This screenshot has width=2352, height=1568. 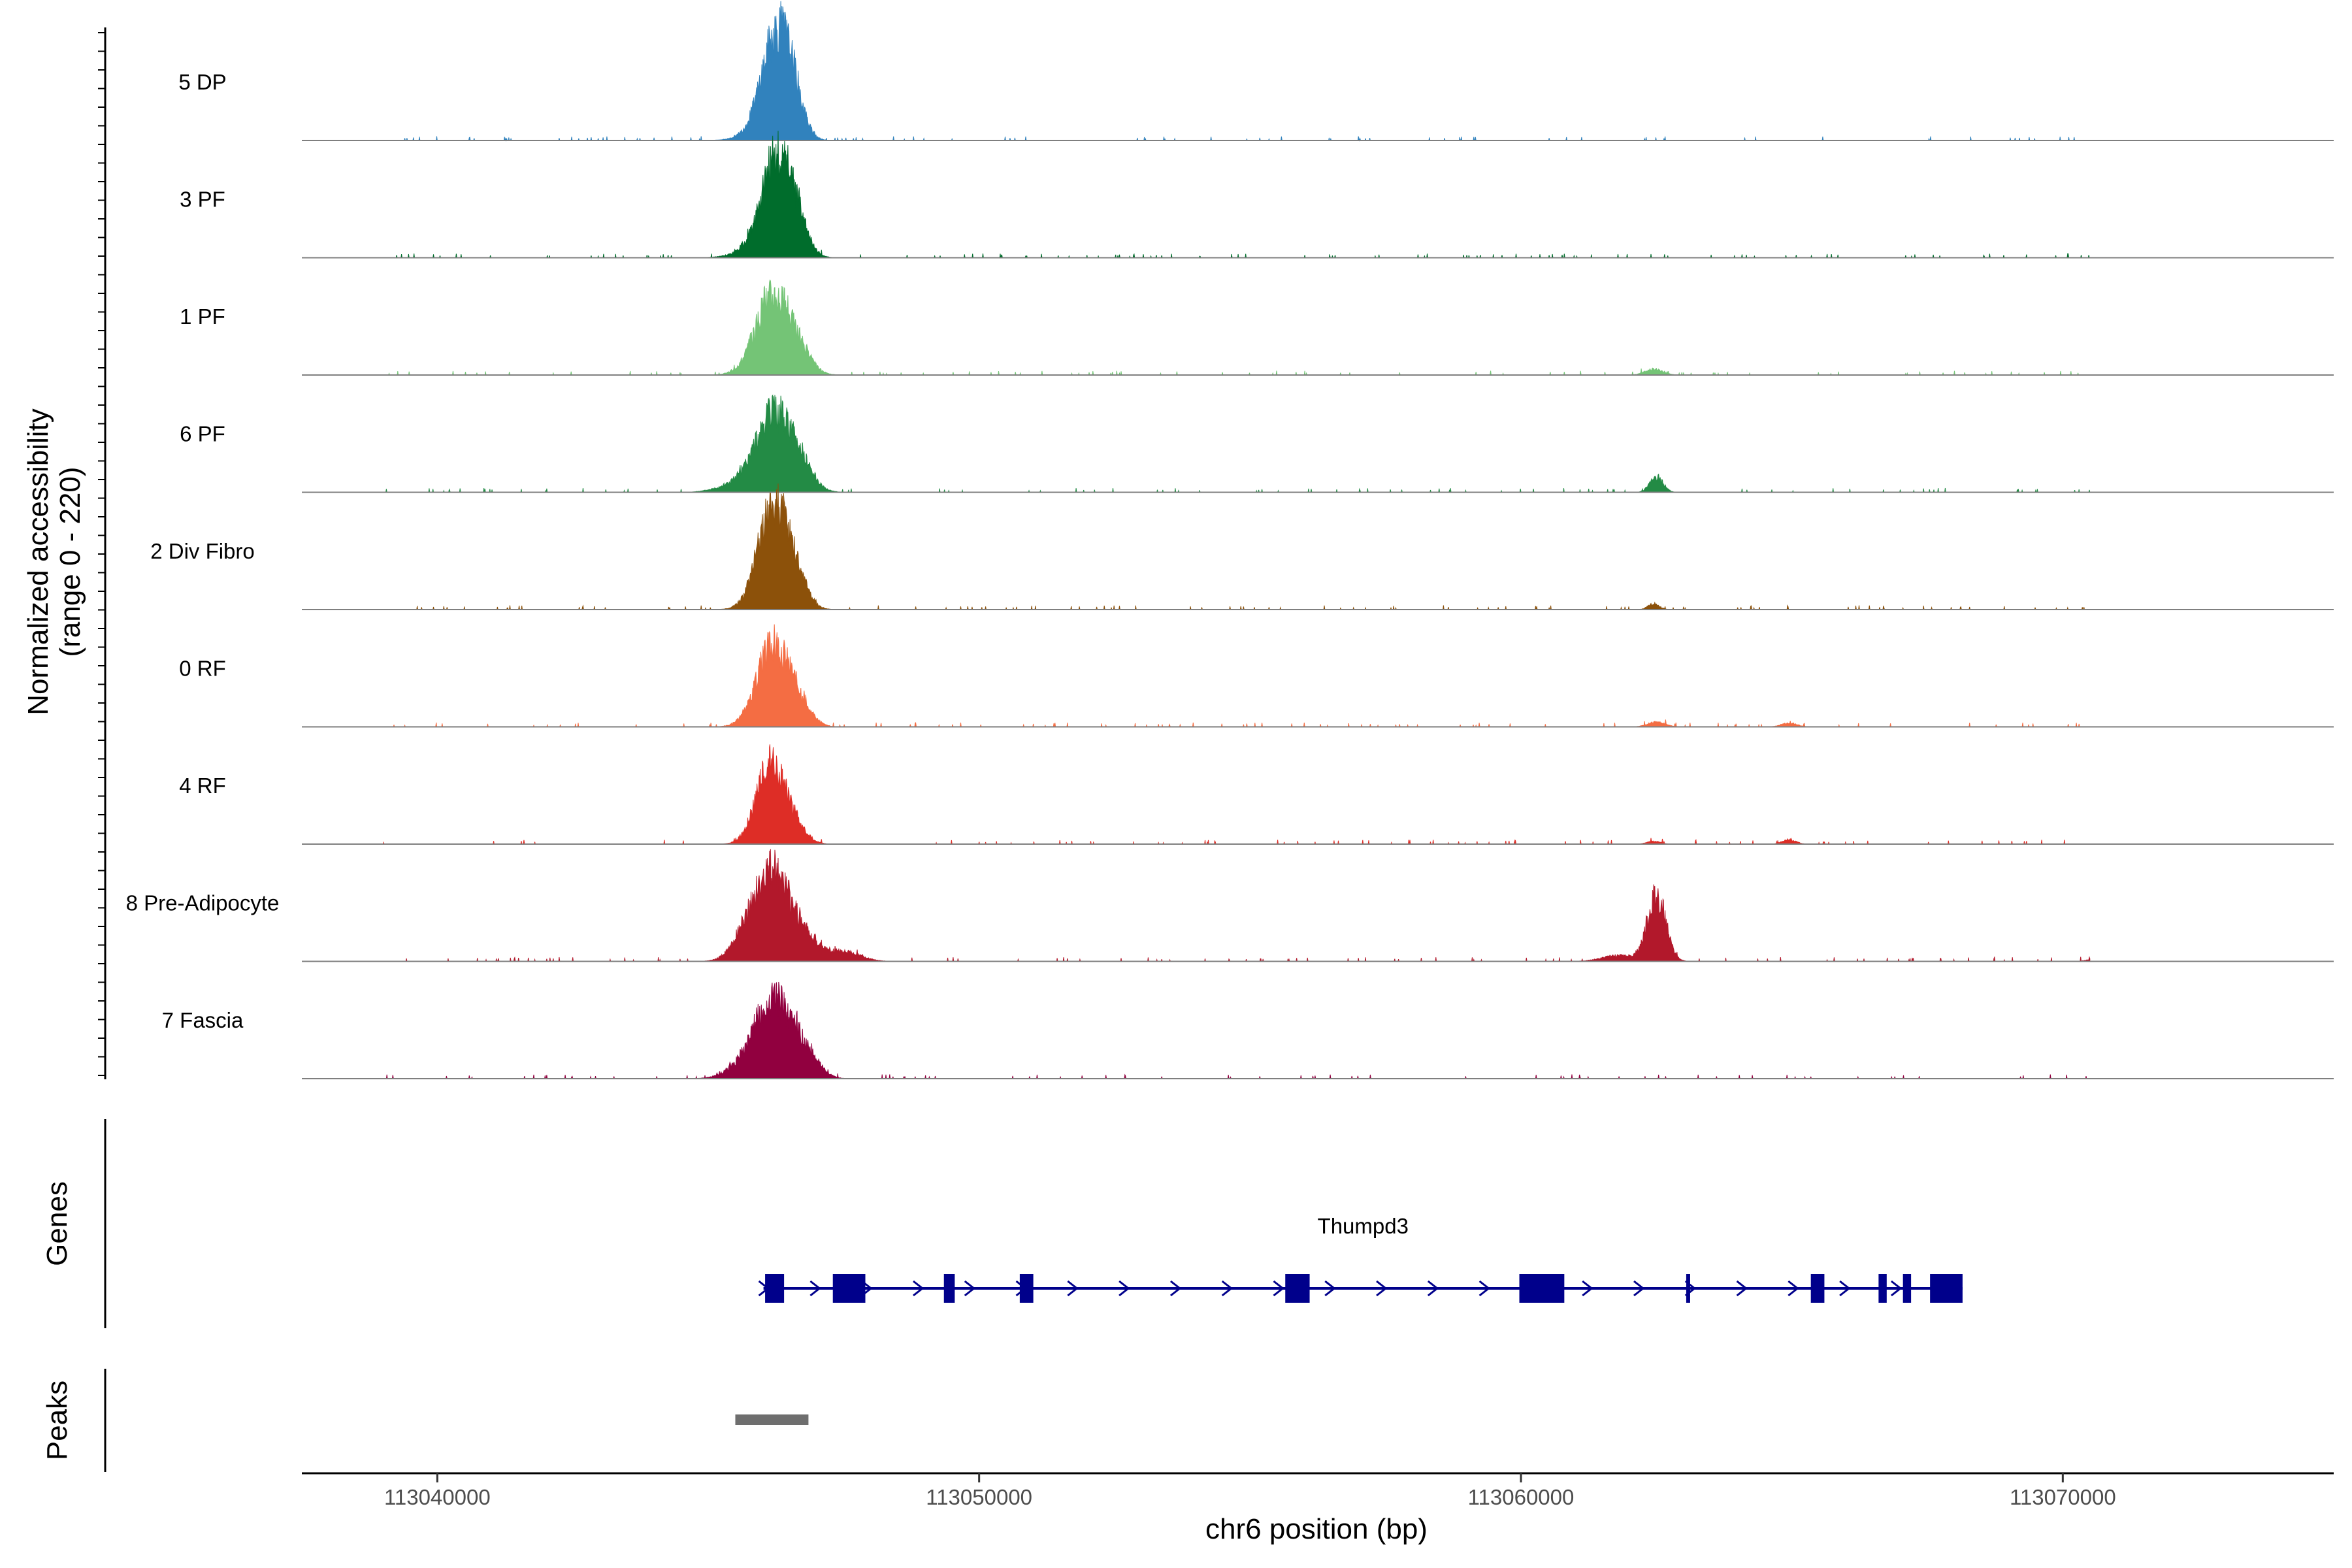 I want to click on gene-label: Thumpd3, so click(x=1363, y=1226).